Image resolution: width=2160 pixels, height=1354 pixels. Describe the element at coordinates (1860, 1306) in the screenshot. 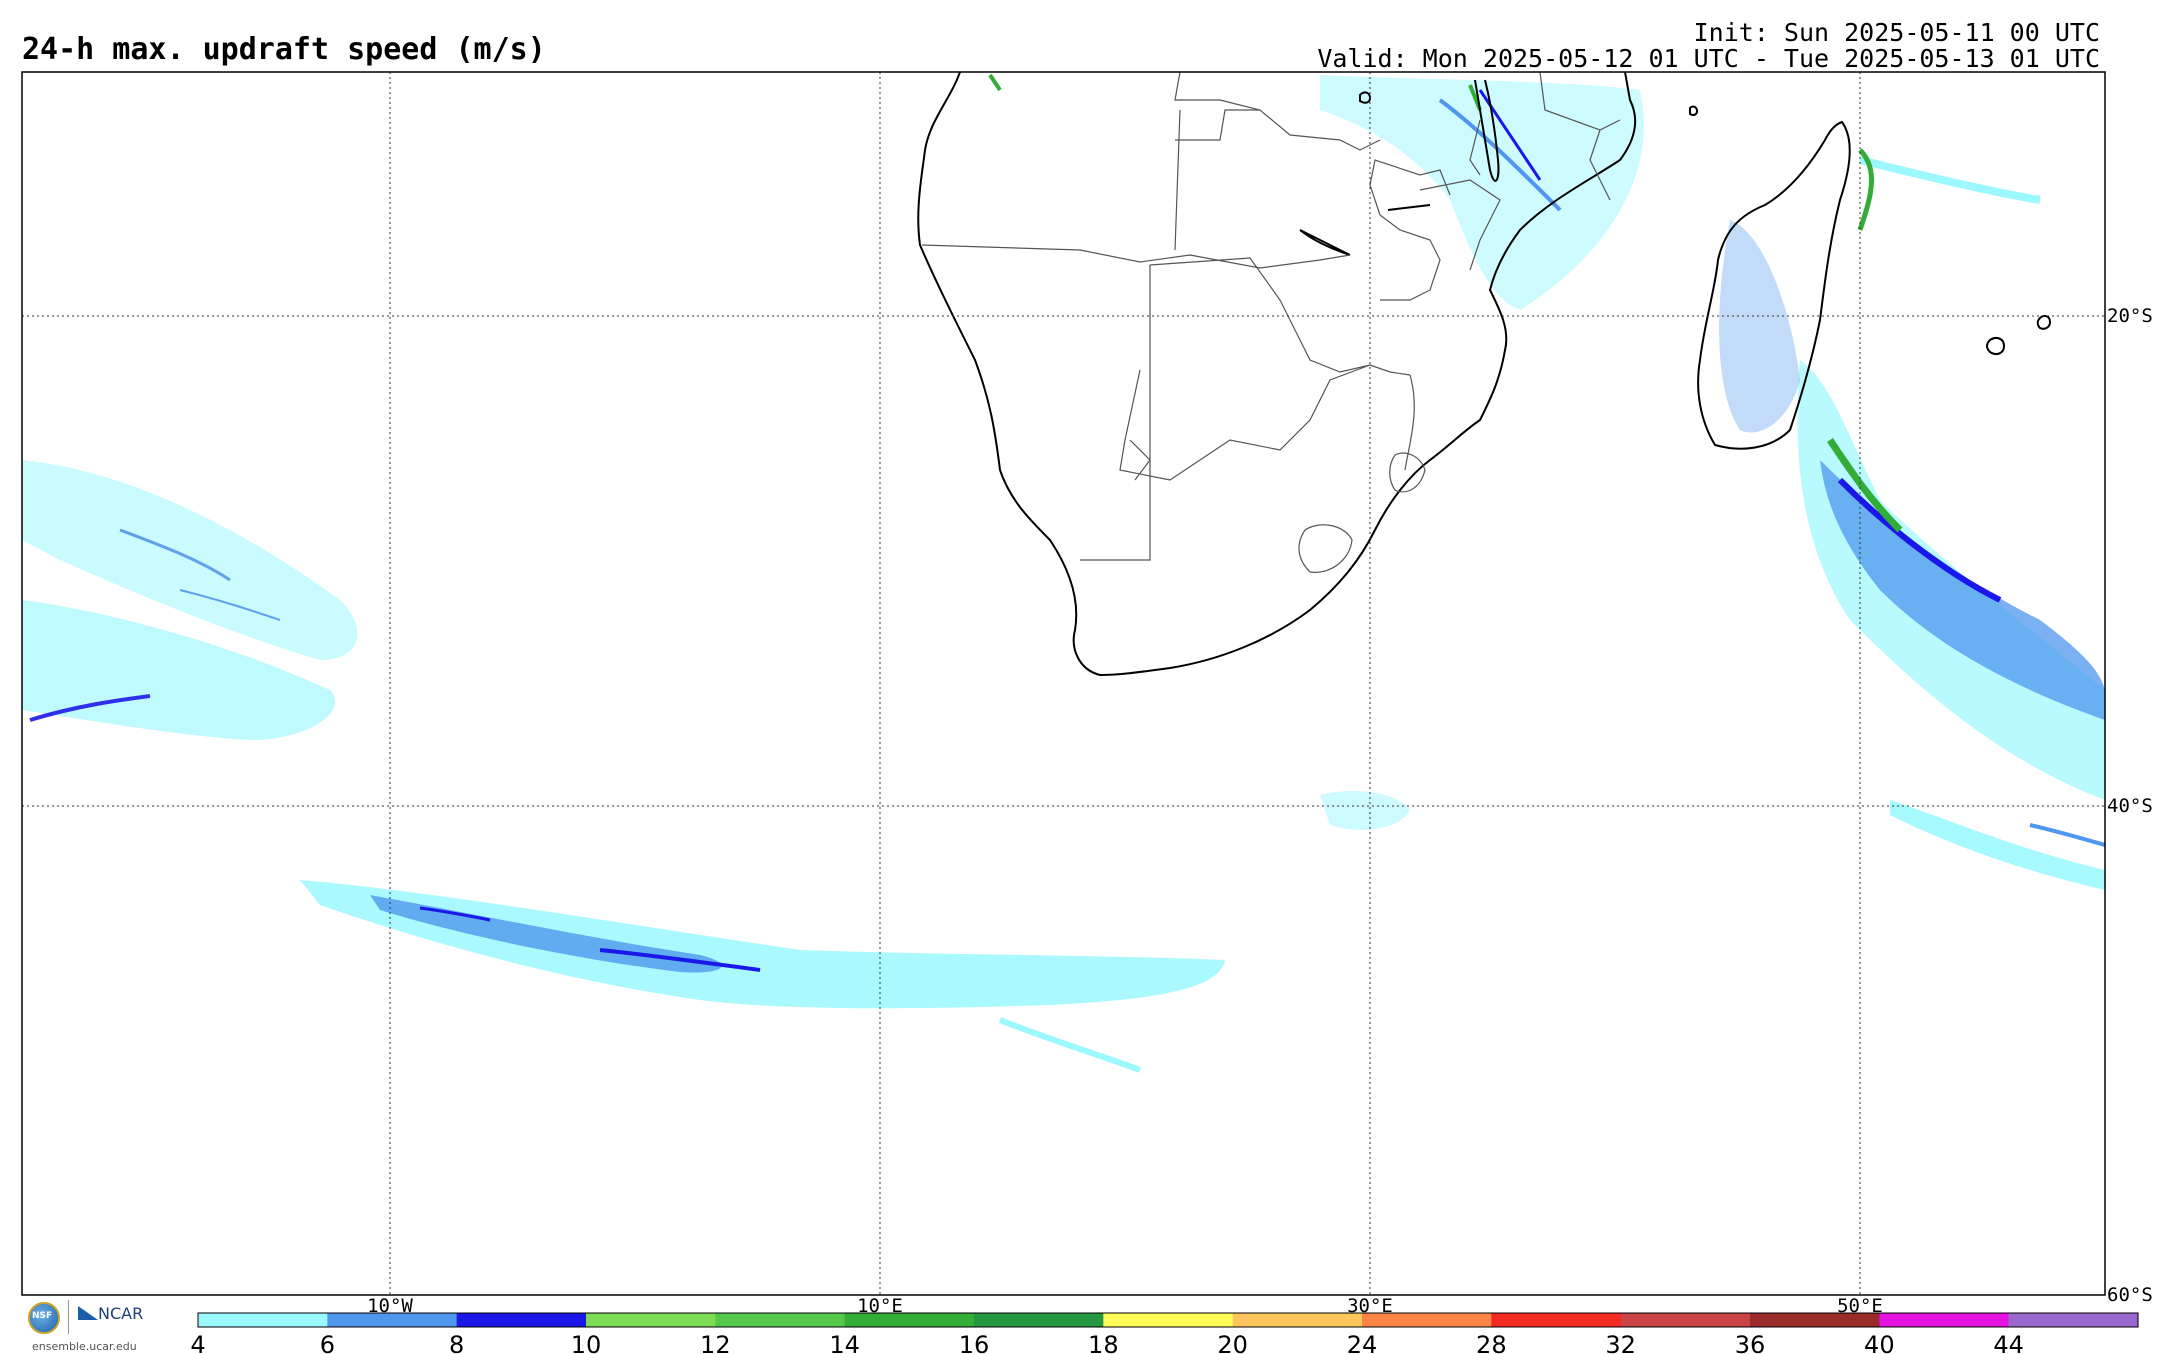

I see `lon-label-50e: 50°E` at that location.